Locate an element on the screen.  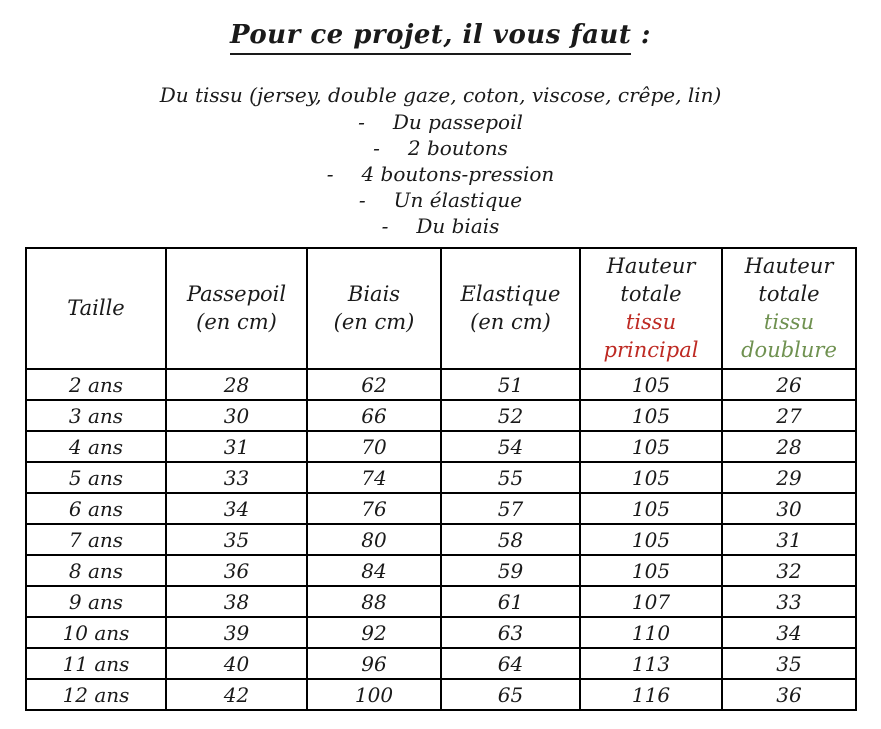
table-cell: 34 is located at coordinates (236, 508).